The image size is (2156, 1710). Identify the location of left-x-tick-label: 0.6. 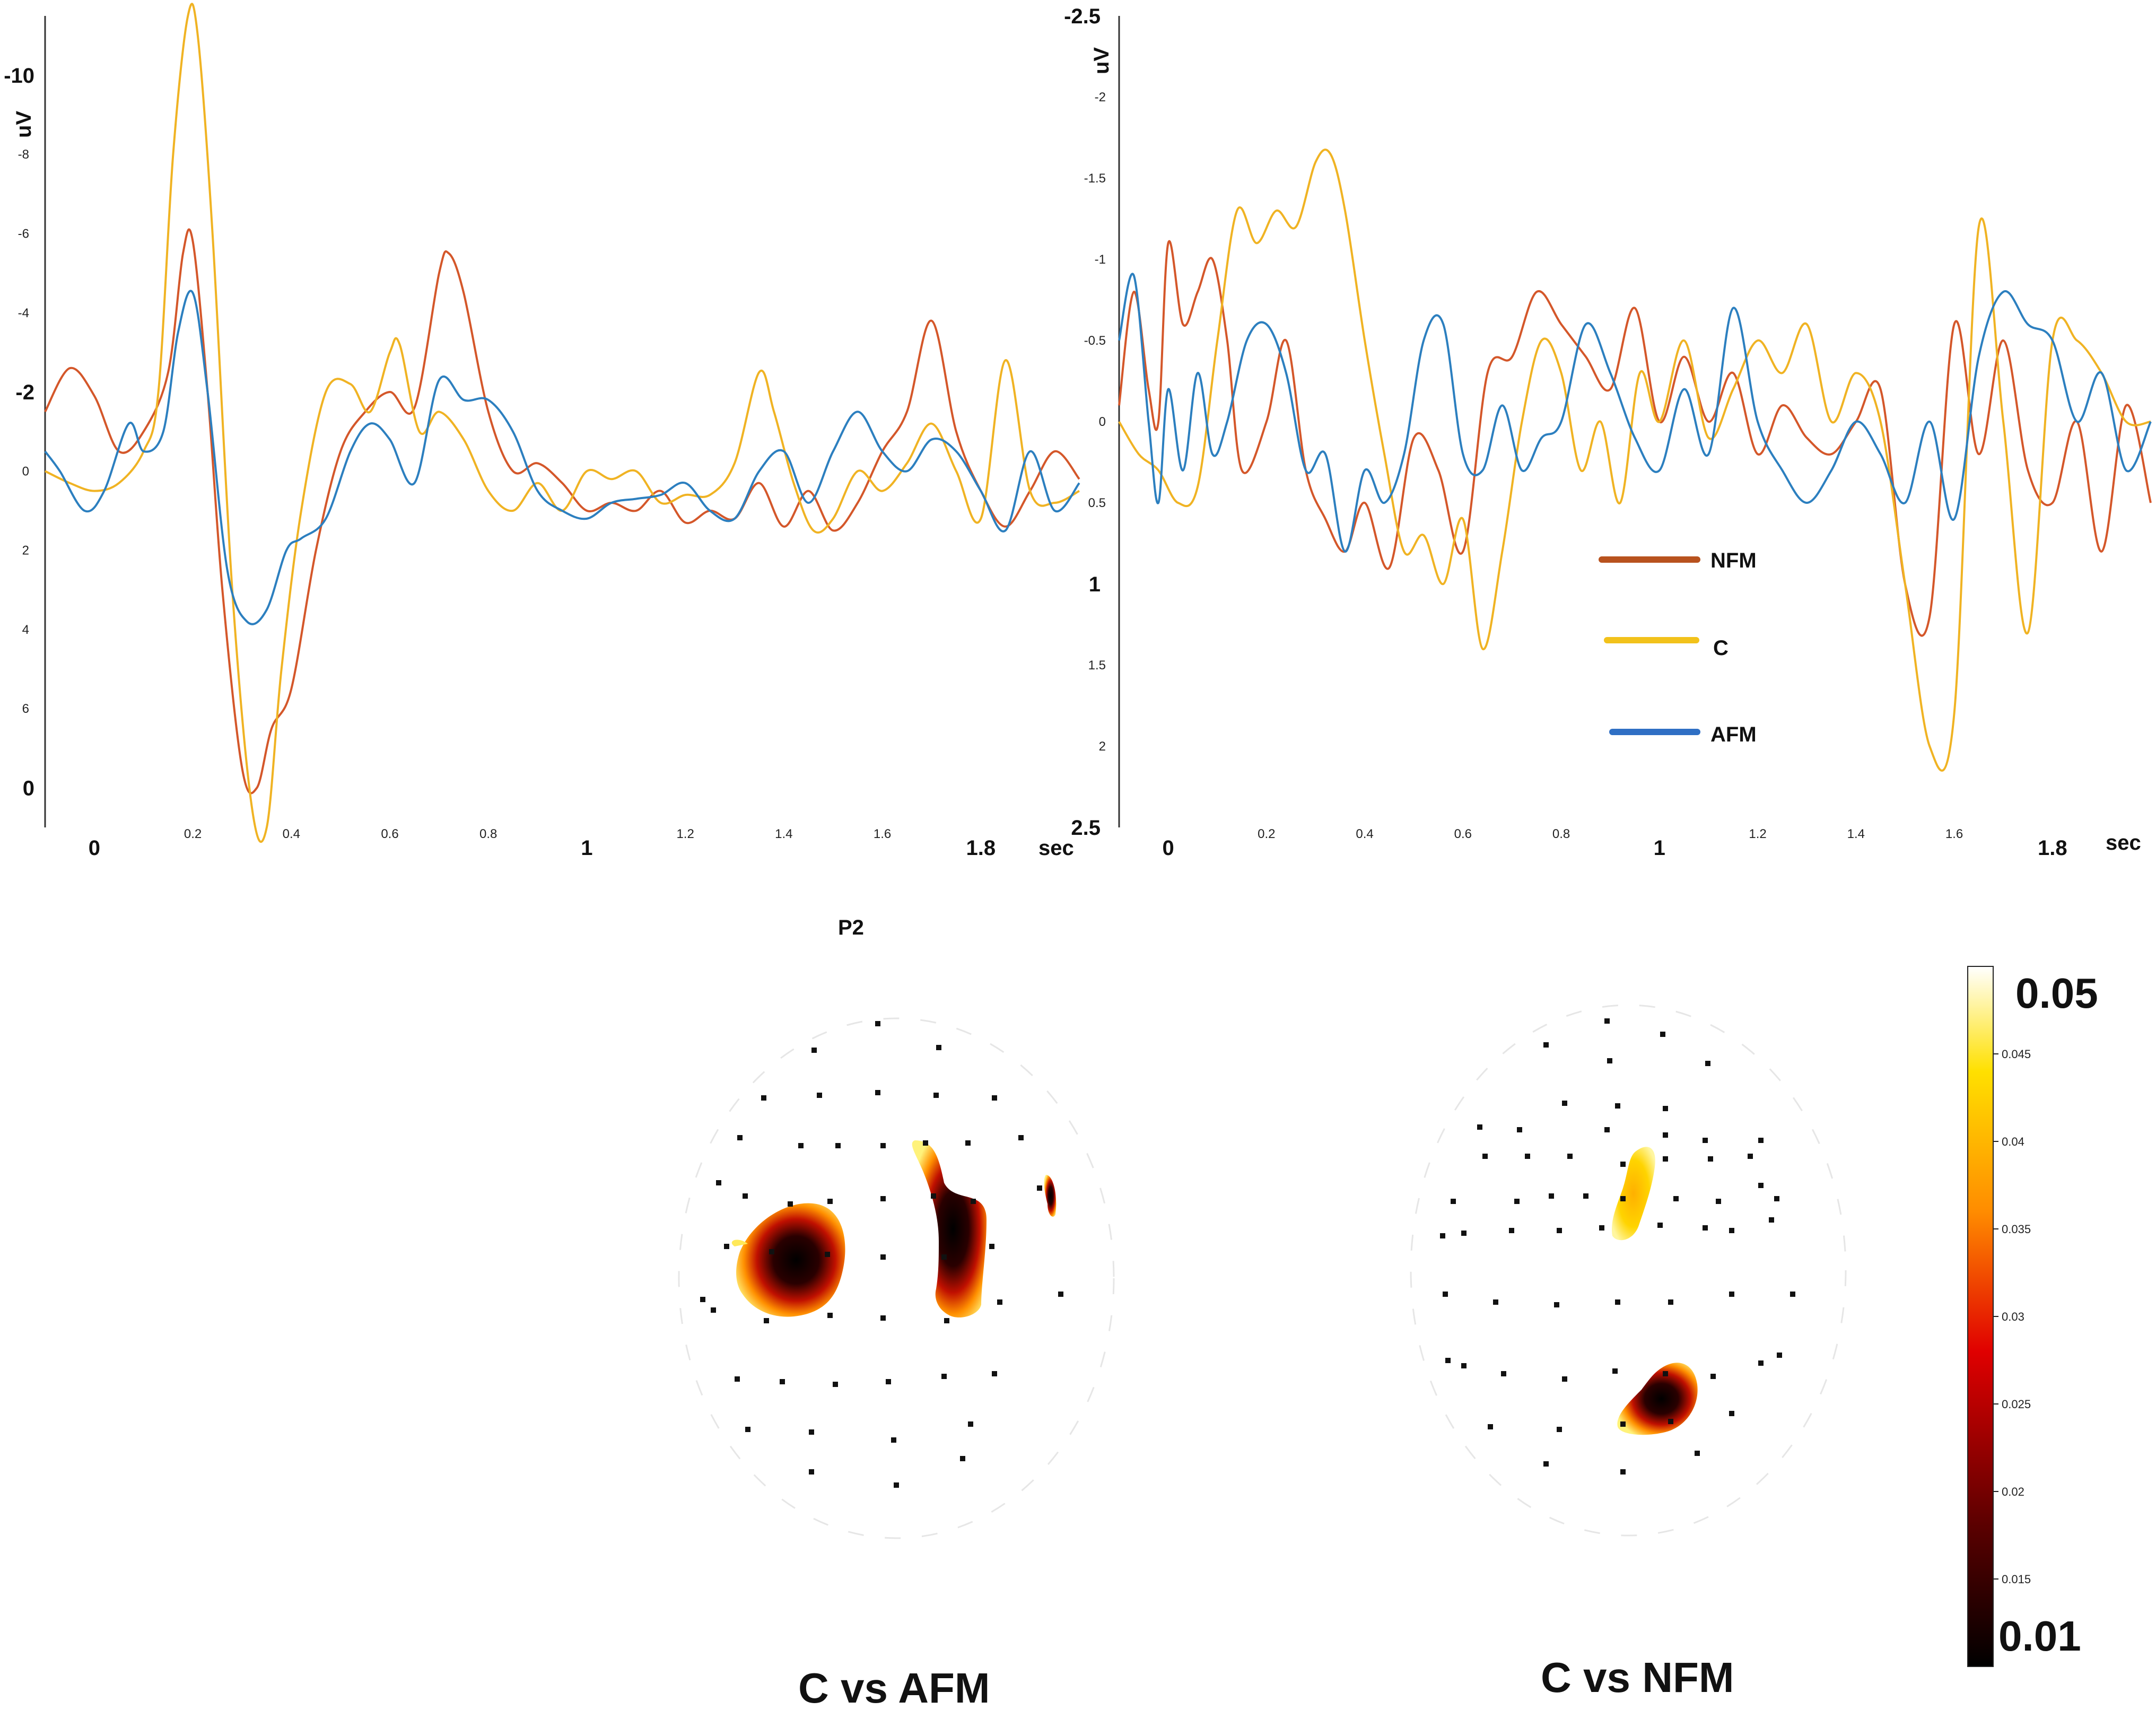
(389, 834).